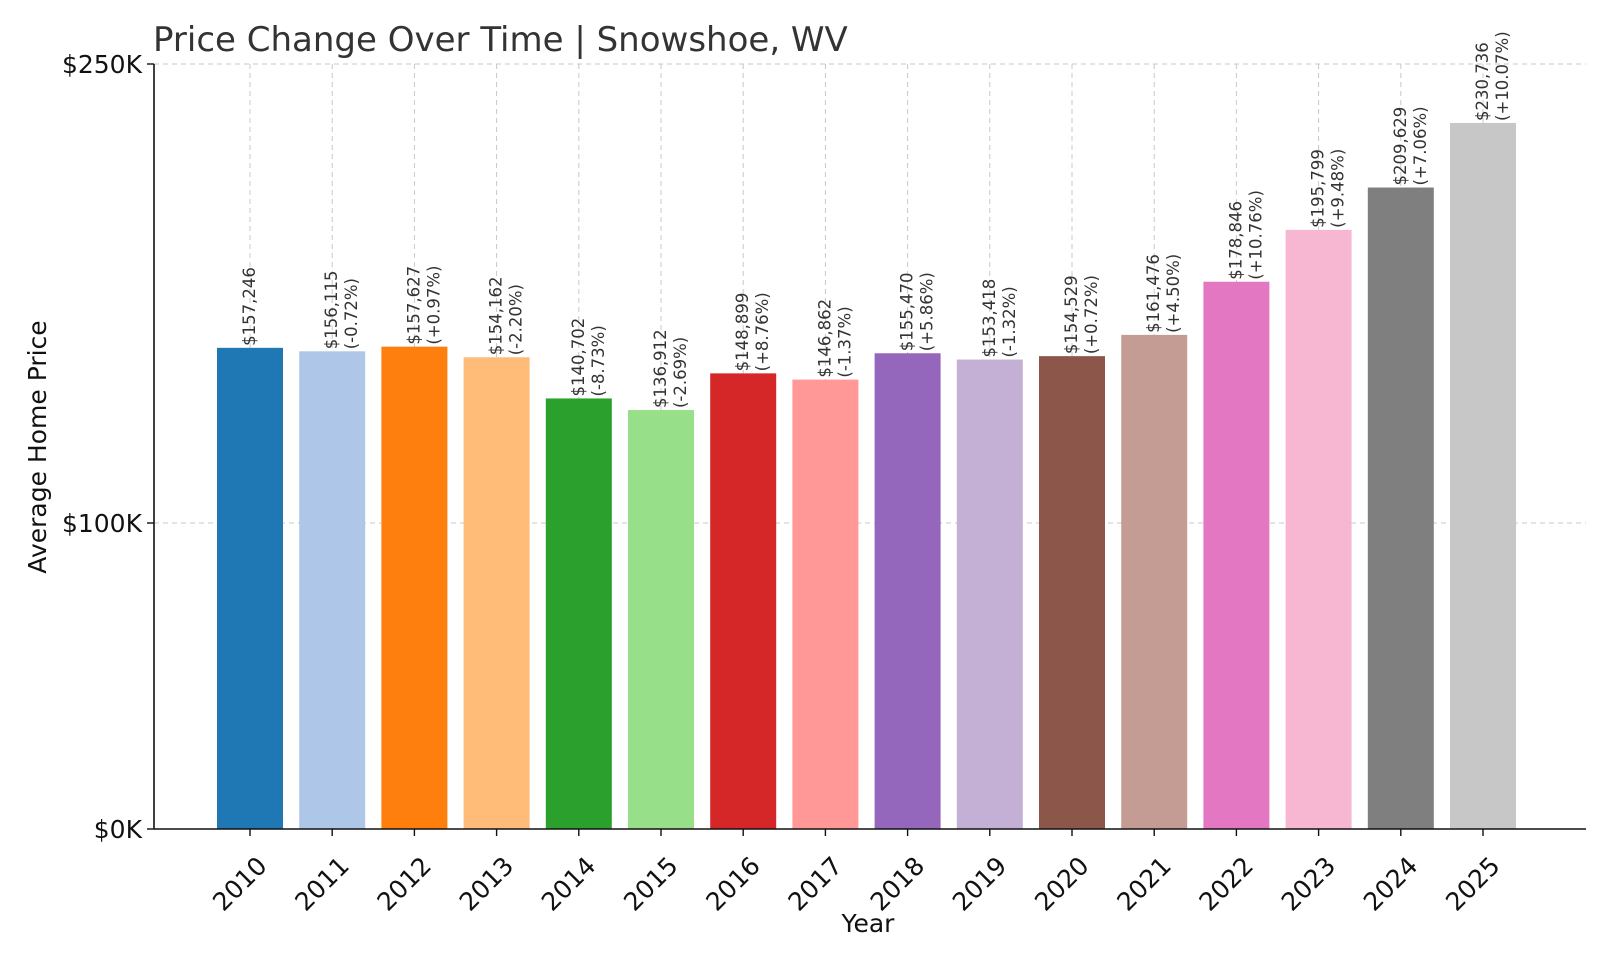 The height and width of the screenshot is (960, 1600). What do you see at coordinates (1338, 188) in the screenshot?
I see `bar-change-label: (+9.48%)` at bounding box center [1338, 188].